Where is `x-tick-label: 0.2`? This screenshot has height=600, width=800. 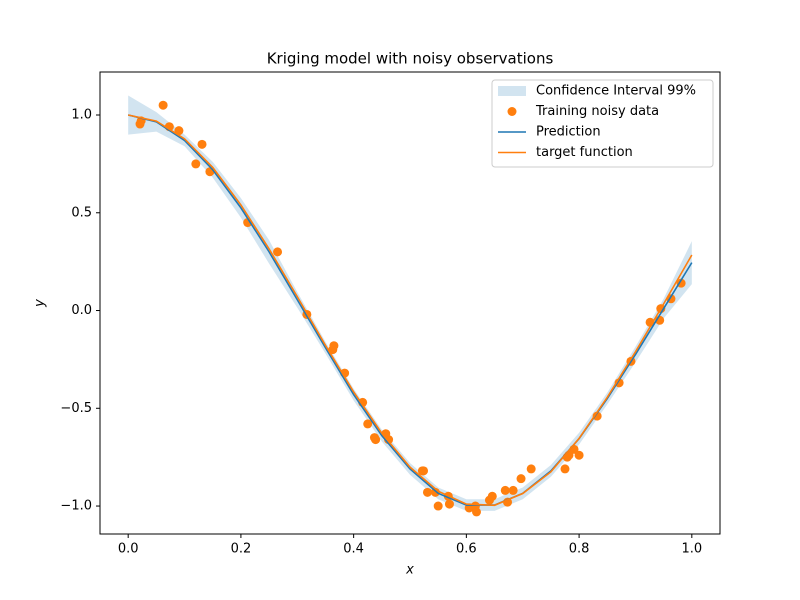 x-tick-label: 0.2 is located at coordinates (241, 549).